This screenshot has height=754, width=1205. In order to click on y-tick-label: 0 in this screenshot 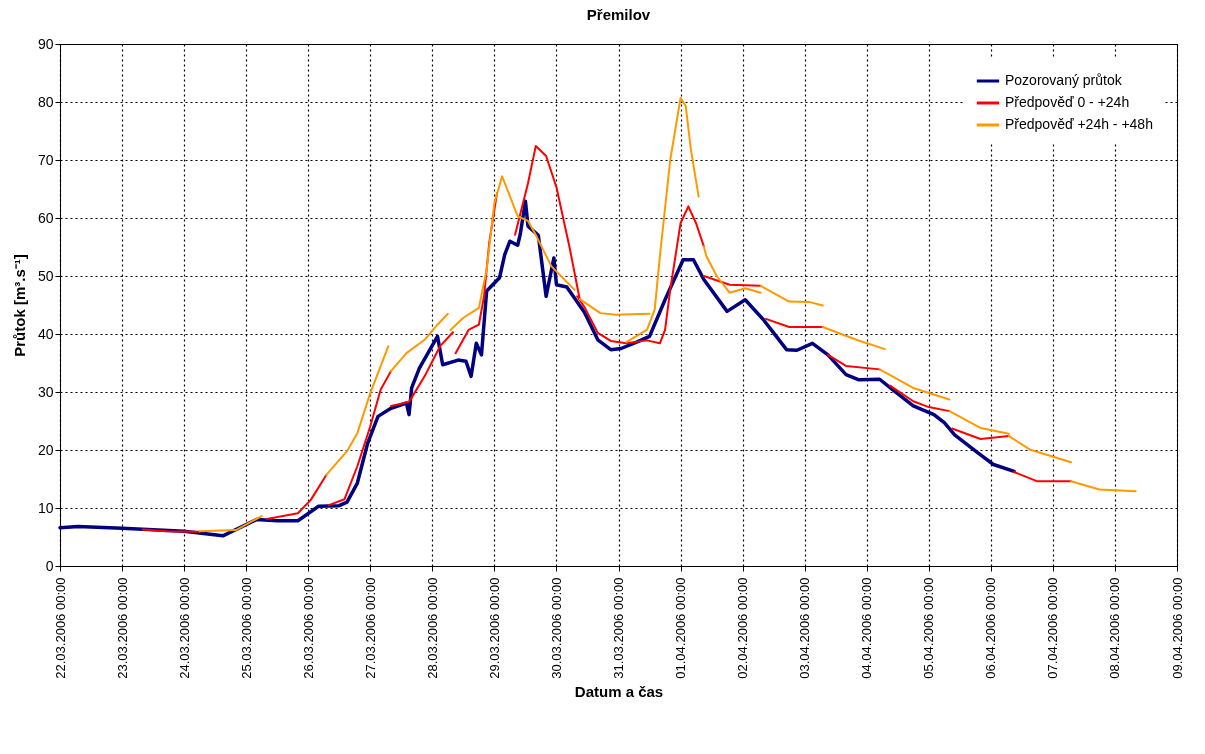, I will do `click(49, 565)`.